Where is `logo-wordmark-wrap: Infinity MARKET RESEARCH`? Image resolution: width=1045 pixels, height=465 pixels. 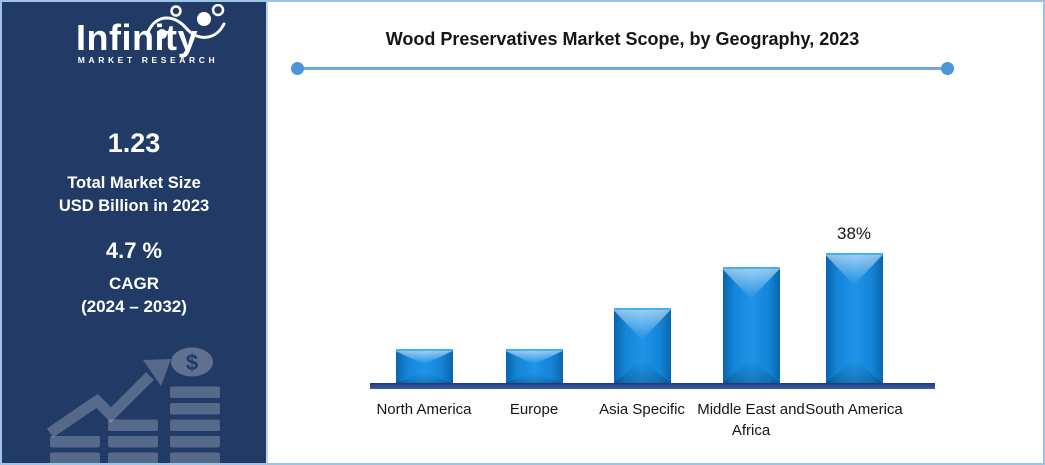 logo-wordmark-wrap: Infinity MARKET RESEARCH is located at coordinates (138, 34).